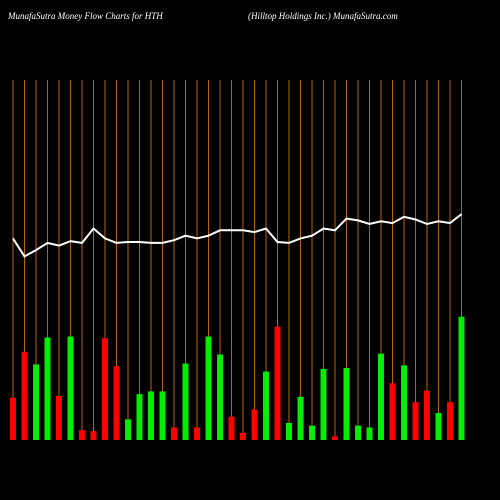  I want to click on money-flow-line, so click(237, 235).